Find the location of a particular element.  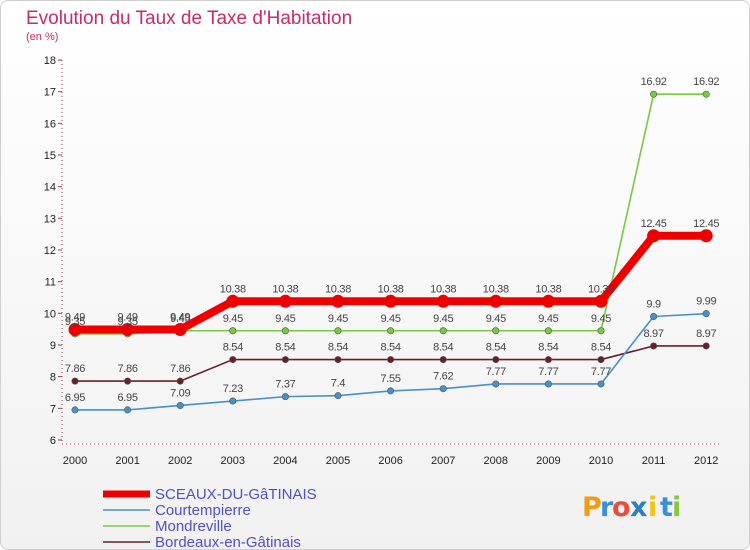

chart-title: Evolution du Taux de Taxe d'Habitation is located at coordinates (189, 18).